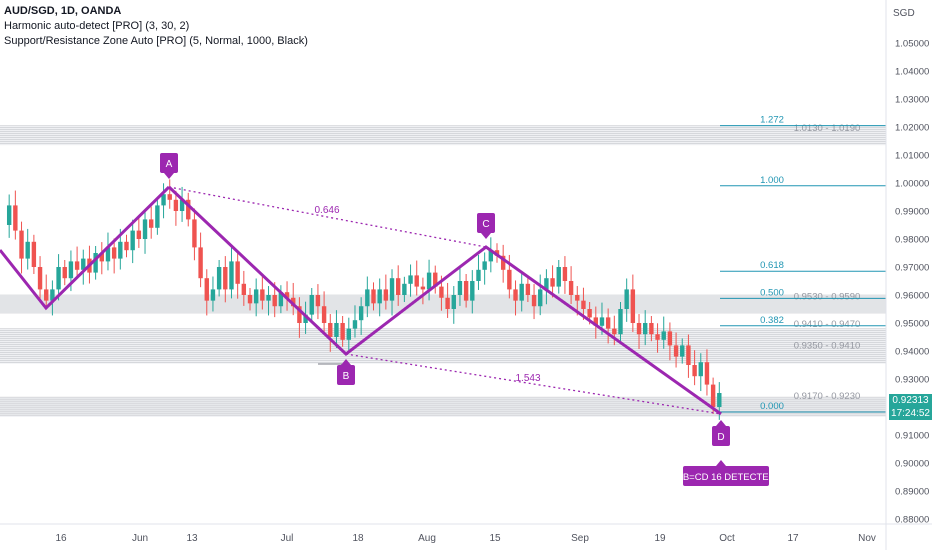  What do you see at coordinates (912, 240) in the screenshot?
I see `price-tick-label: 0.98000` at bounding box center [912, 240].